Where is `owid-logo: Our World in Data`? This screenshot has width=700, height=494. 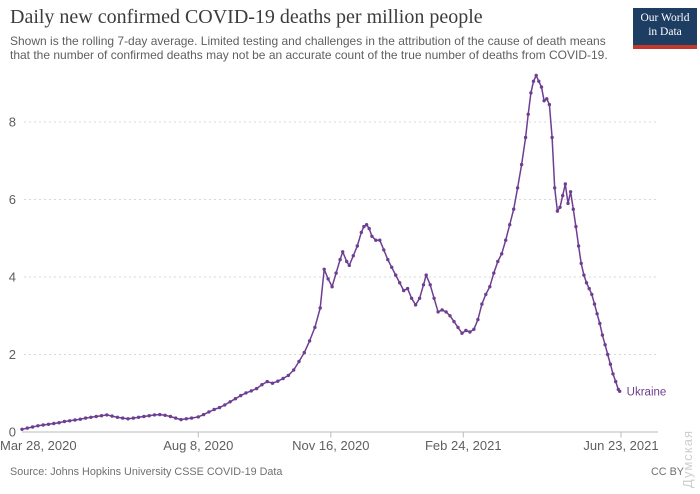
owid-logo: Our World in Data is located at coordinates (665, 28).